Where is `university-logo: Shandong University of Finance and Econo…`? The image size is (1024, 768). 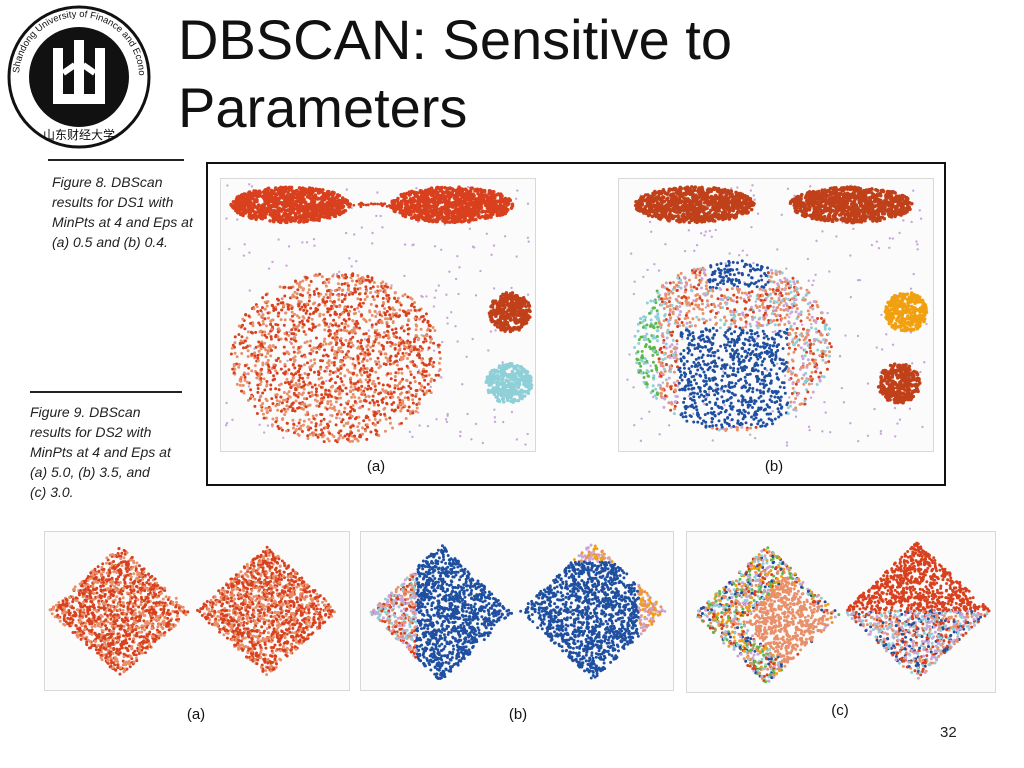 university-logo: Shandong University of Finance and Econo… is located at coordinates (77, 75).